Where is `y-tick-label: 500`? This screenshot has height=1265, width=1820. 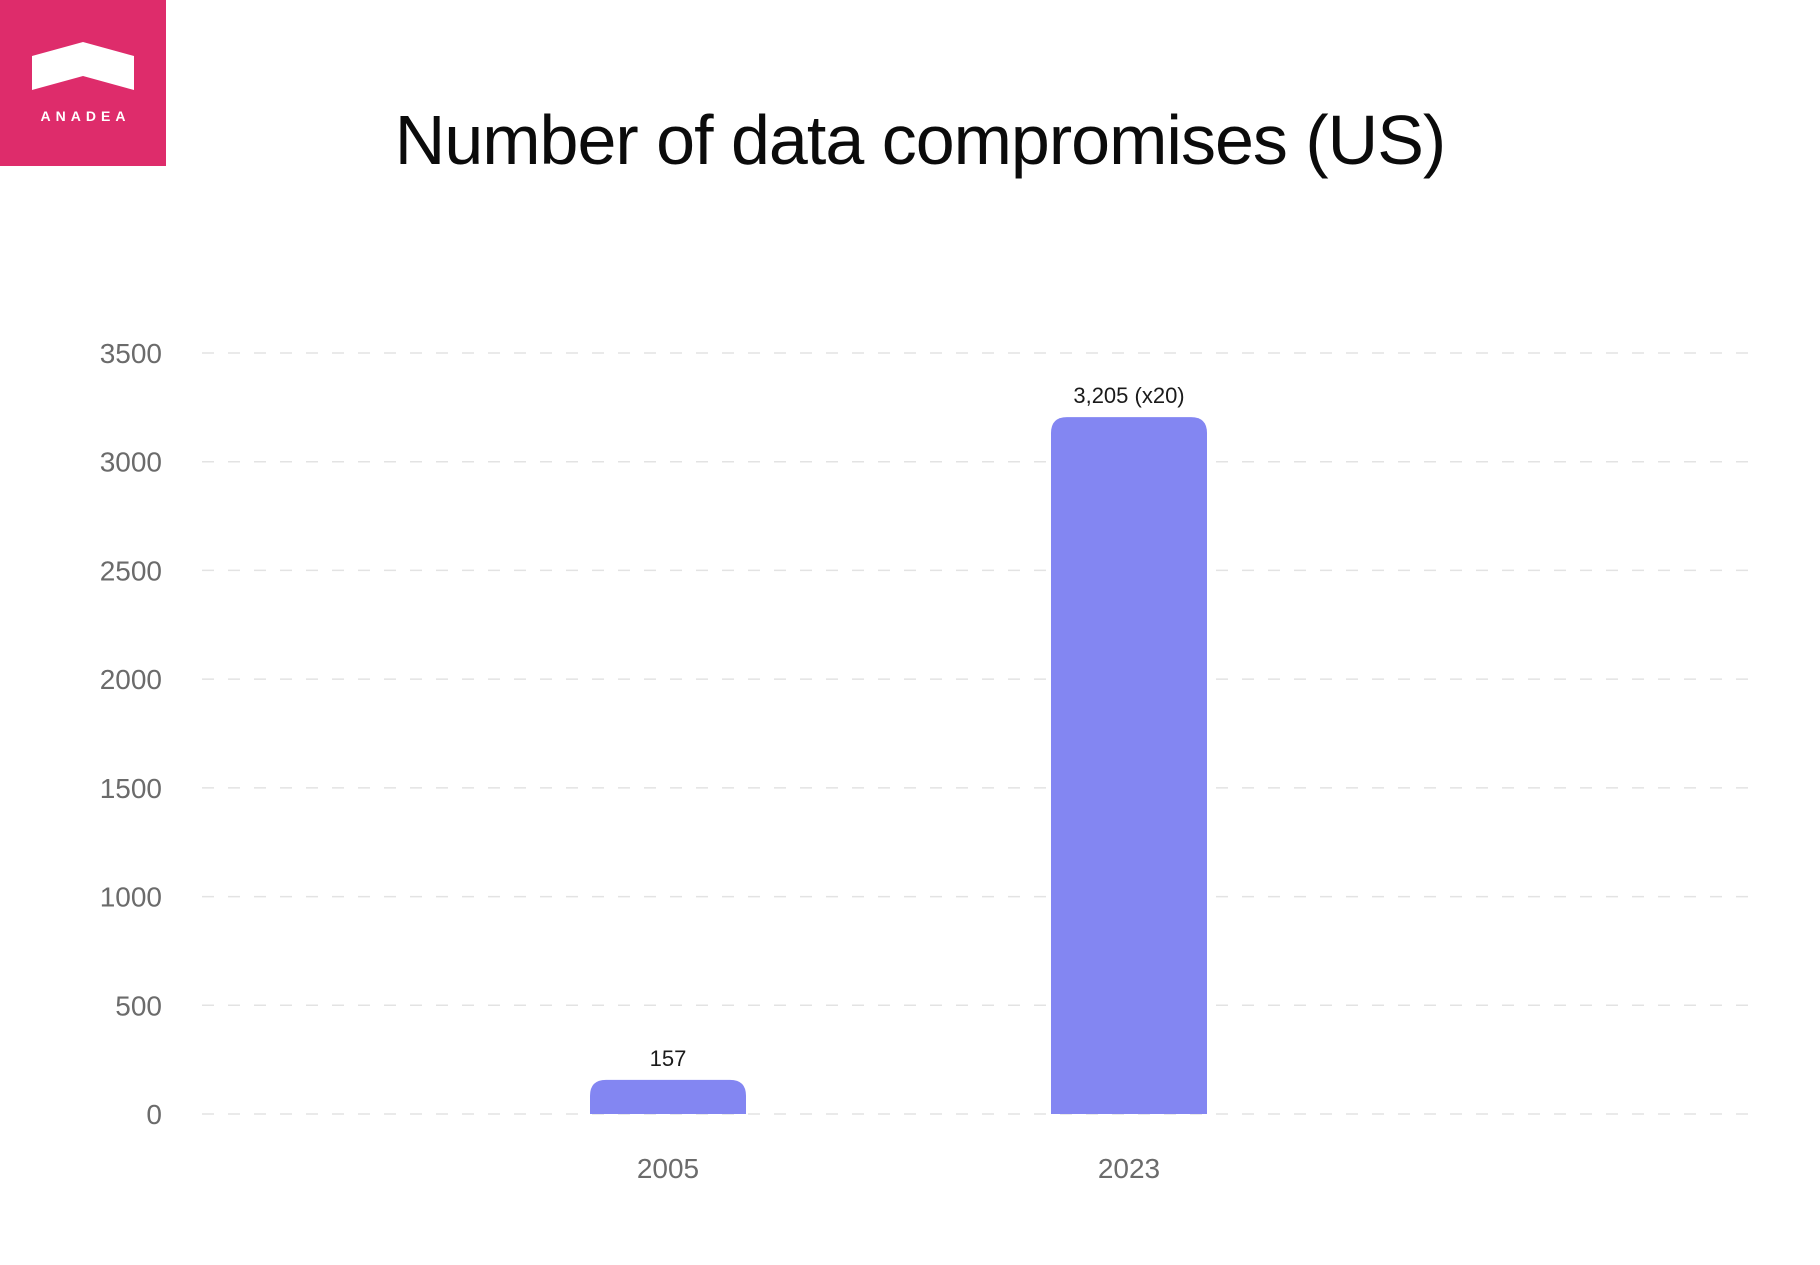 y-tick-label: 500 is located at coordinates (138, 1005).